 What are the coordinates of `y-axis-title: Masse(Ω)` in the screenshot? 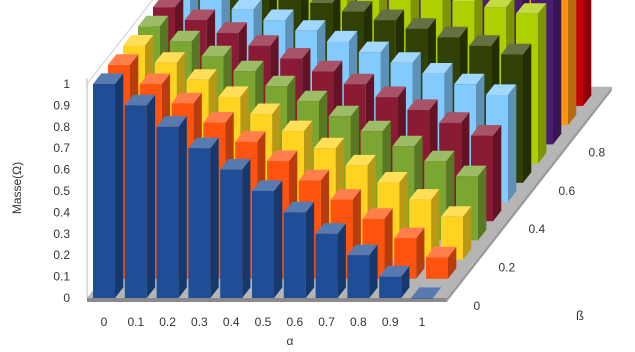 It's located at (17, 188).